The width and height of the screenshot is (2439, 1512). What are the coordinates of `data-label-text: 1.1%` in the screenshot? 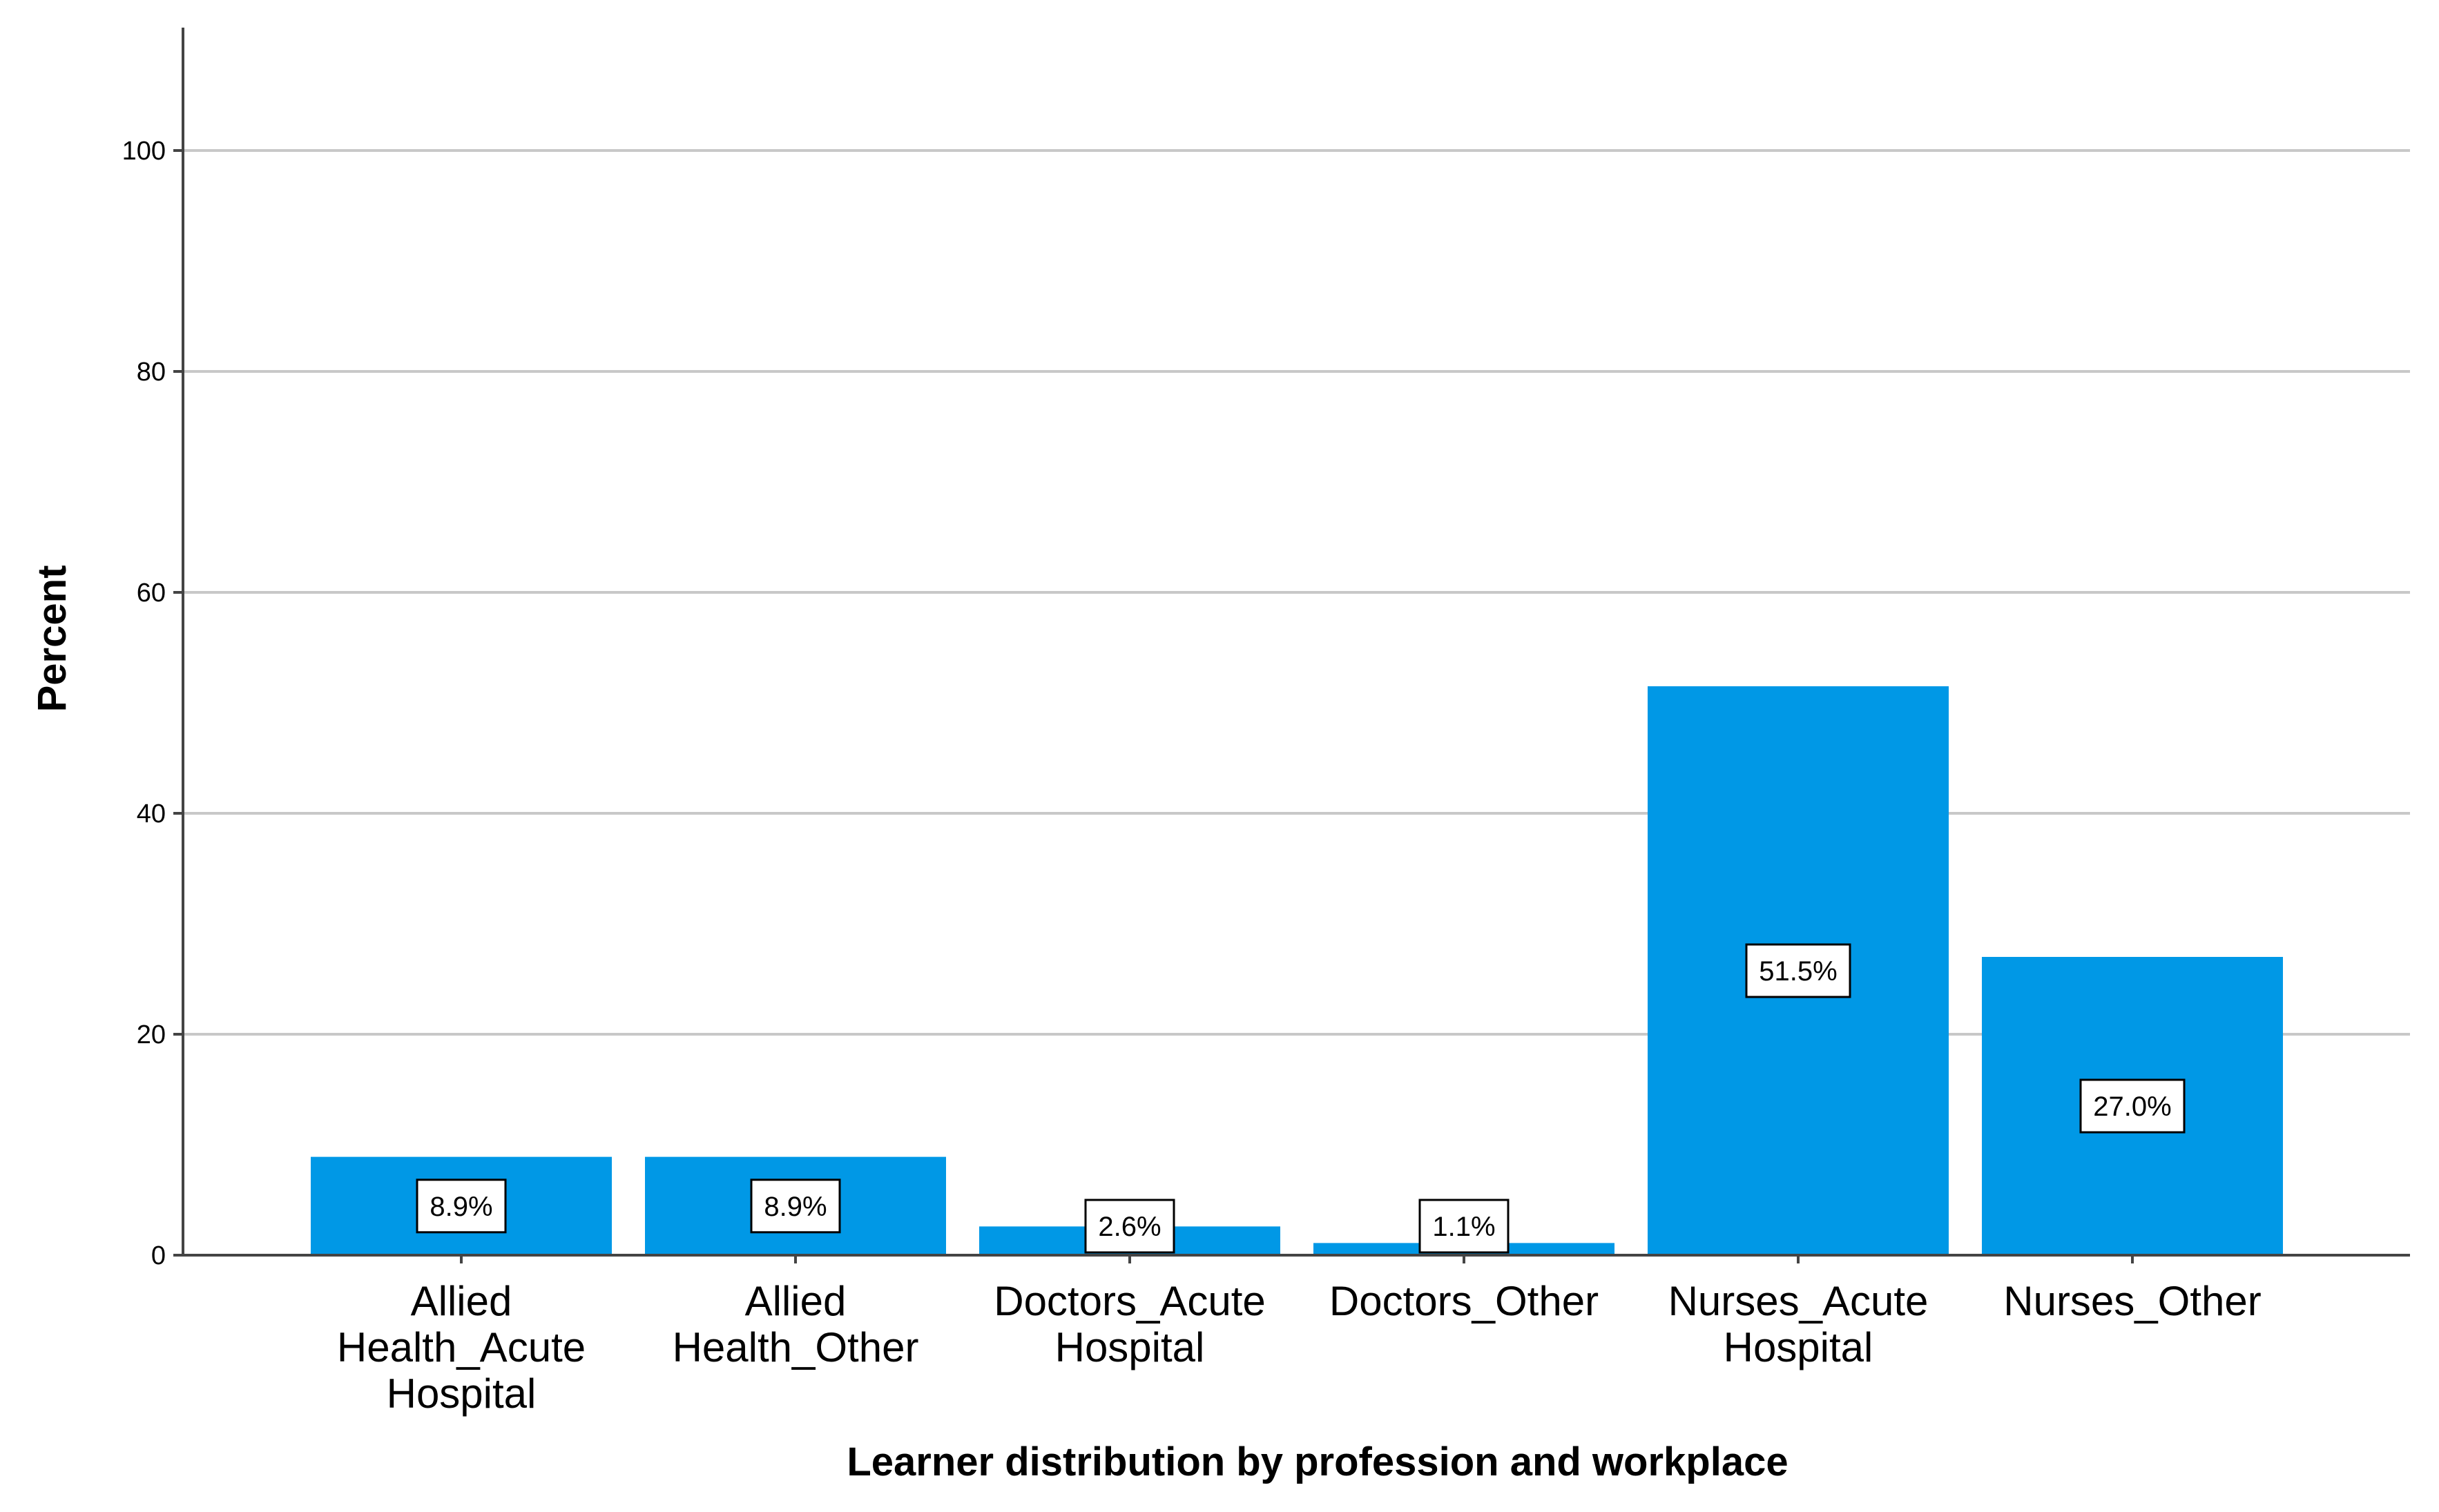 It's located at (1463, 1227).